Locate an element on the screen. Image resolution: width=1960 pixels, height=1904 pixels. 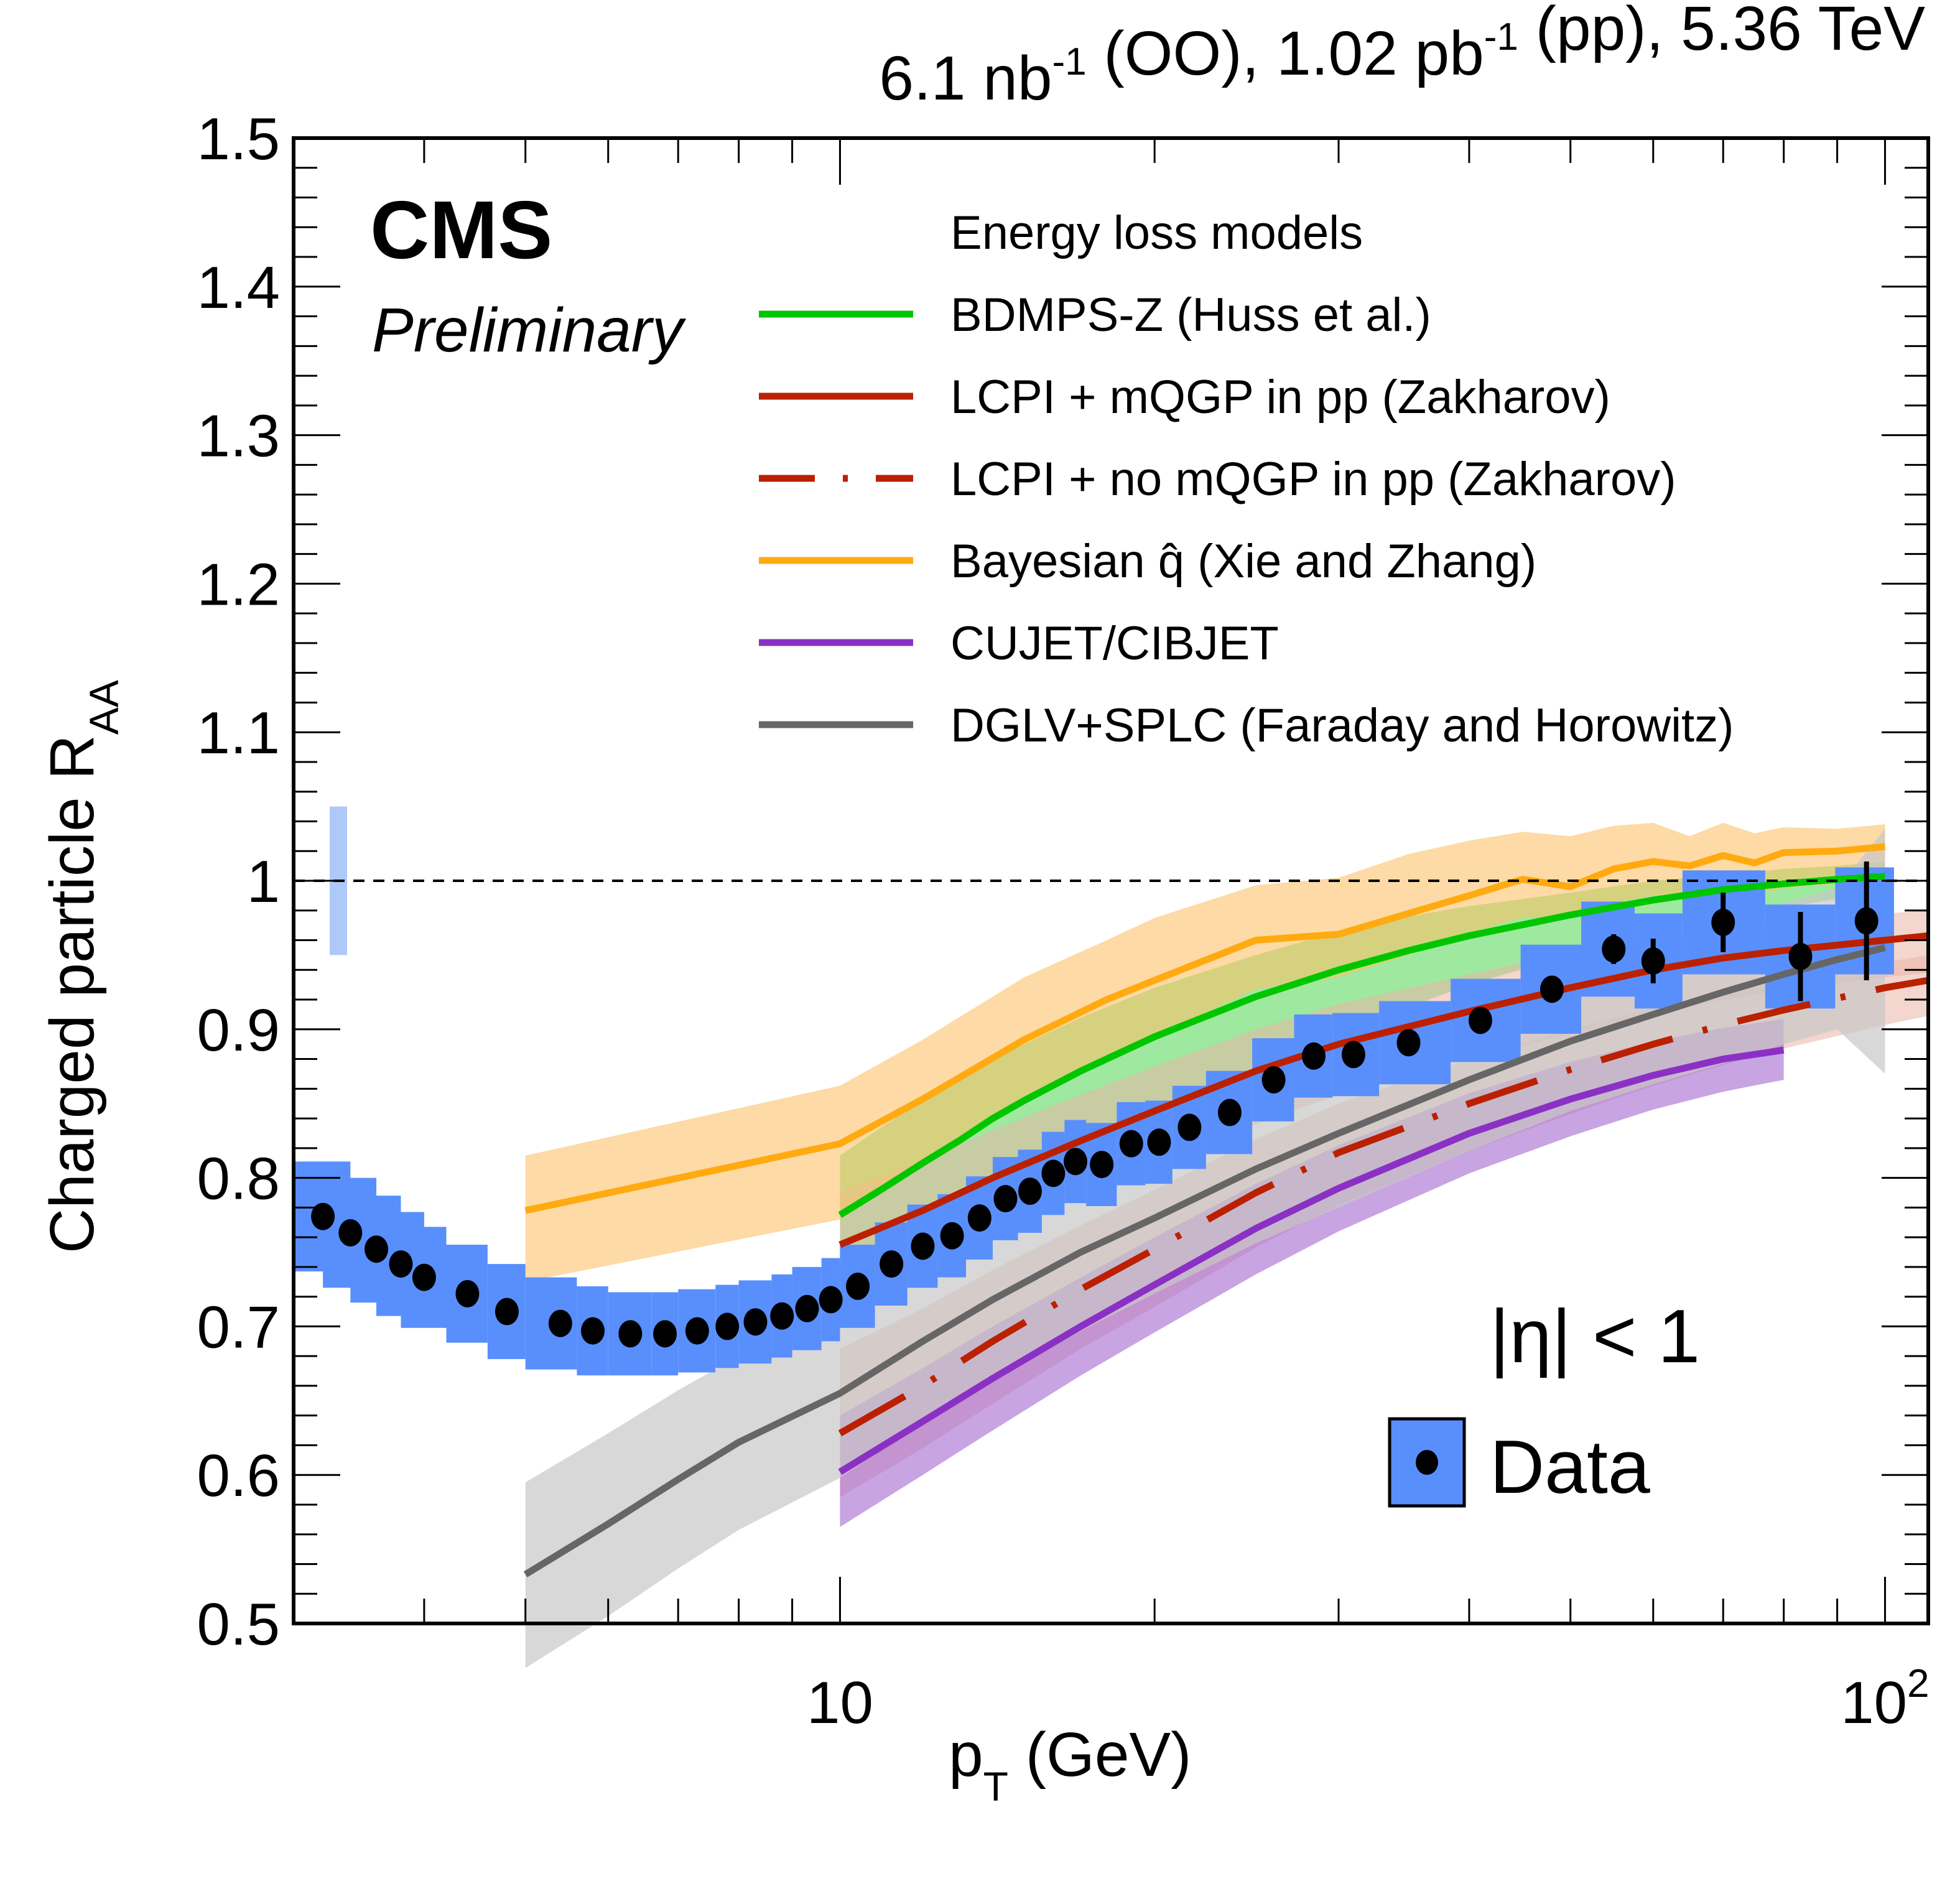
data-legend-marker is located at coordinates (1427, 1462).